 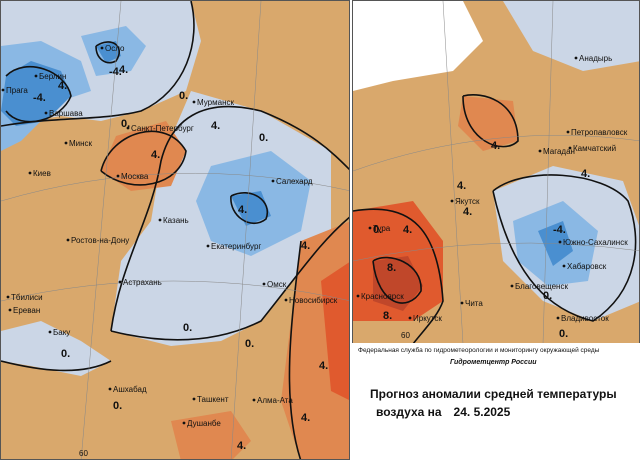 What do you see at coordinates (541, 286) in the screenshot?
I see `city-label: Благовещенск` at bounding box center [541, 286].